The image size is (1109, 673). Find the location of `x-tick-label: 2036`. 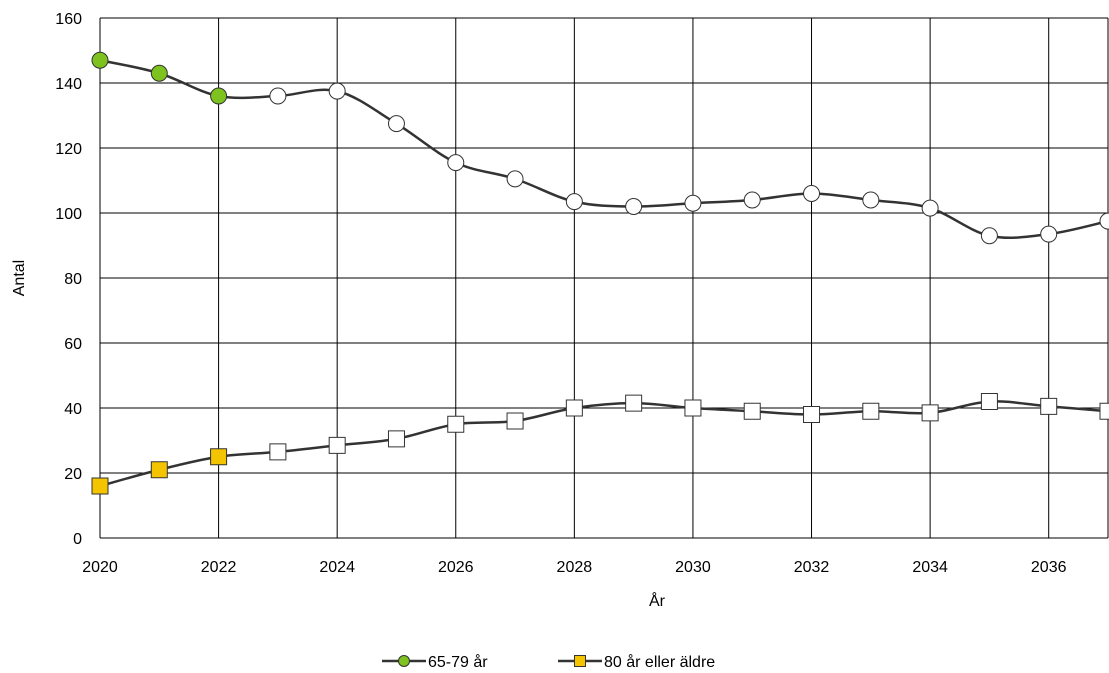

x-tick-label: 2036 is located at coordinates (1049, 567).